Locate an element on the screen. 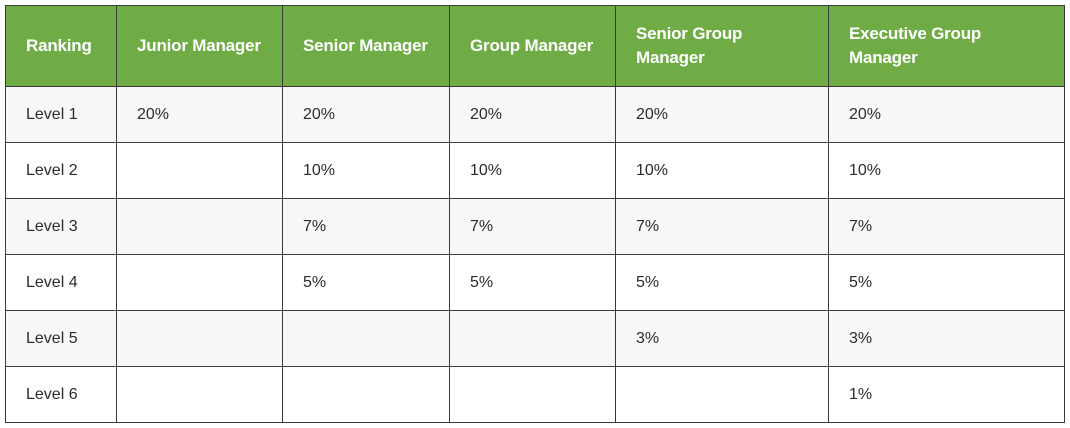  table-row: Level 6 1% is located at coordinates (535, 394).